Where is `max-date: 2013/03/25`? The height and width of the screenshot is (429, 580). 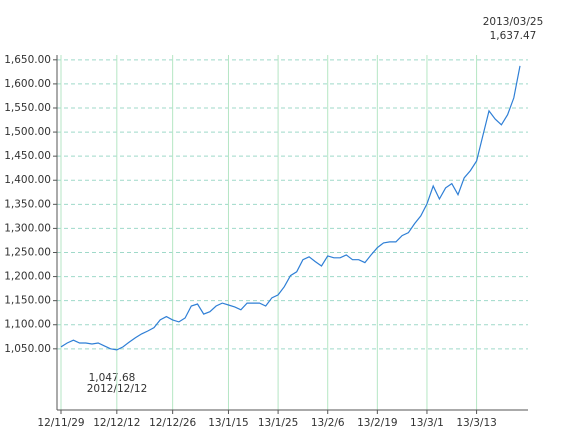 max-date: 2013/03/25 is located at coordinates (513, 22).